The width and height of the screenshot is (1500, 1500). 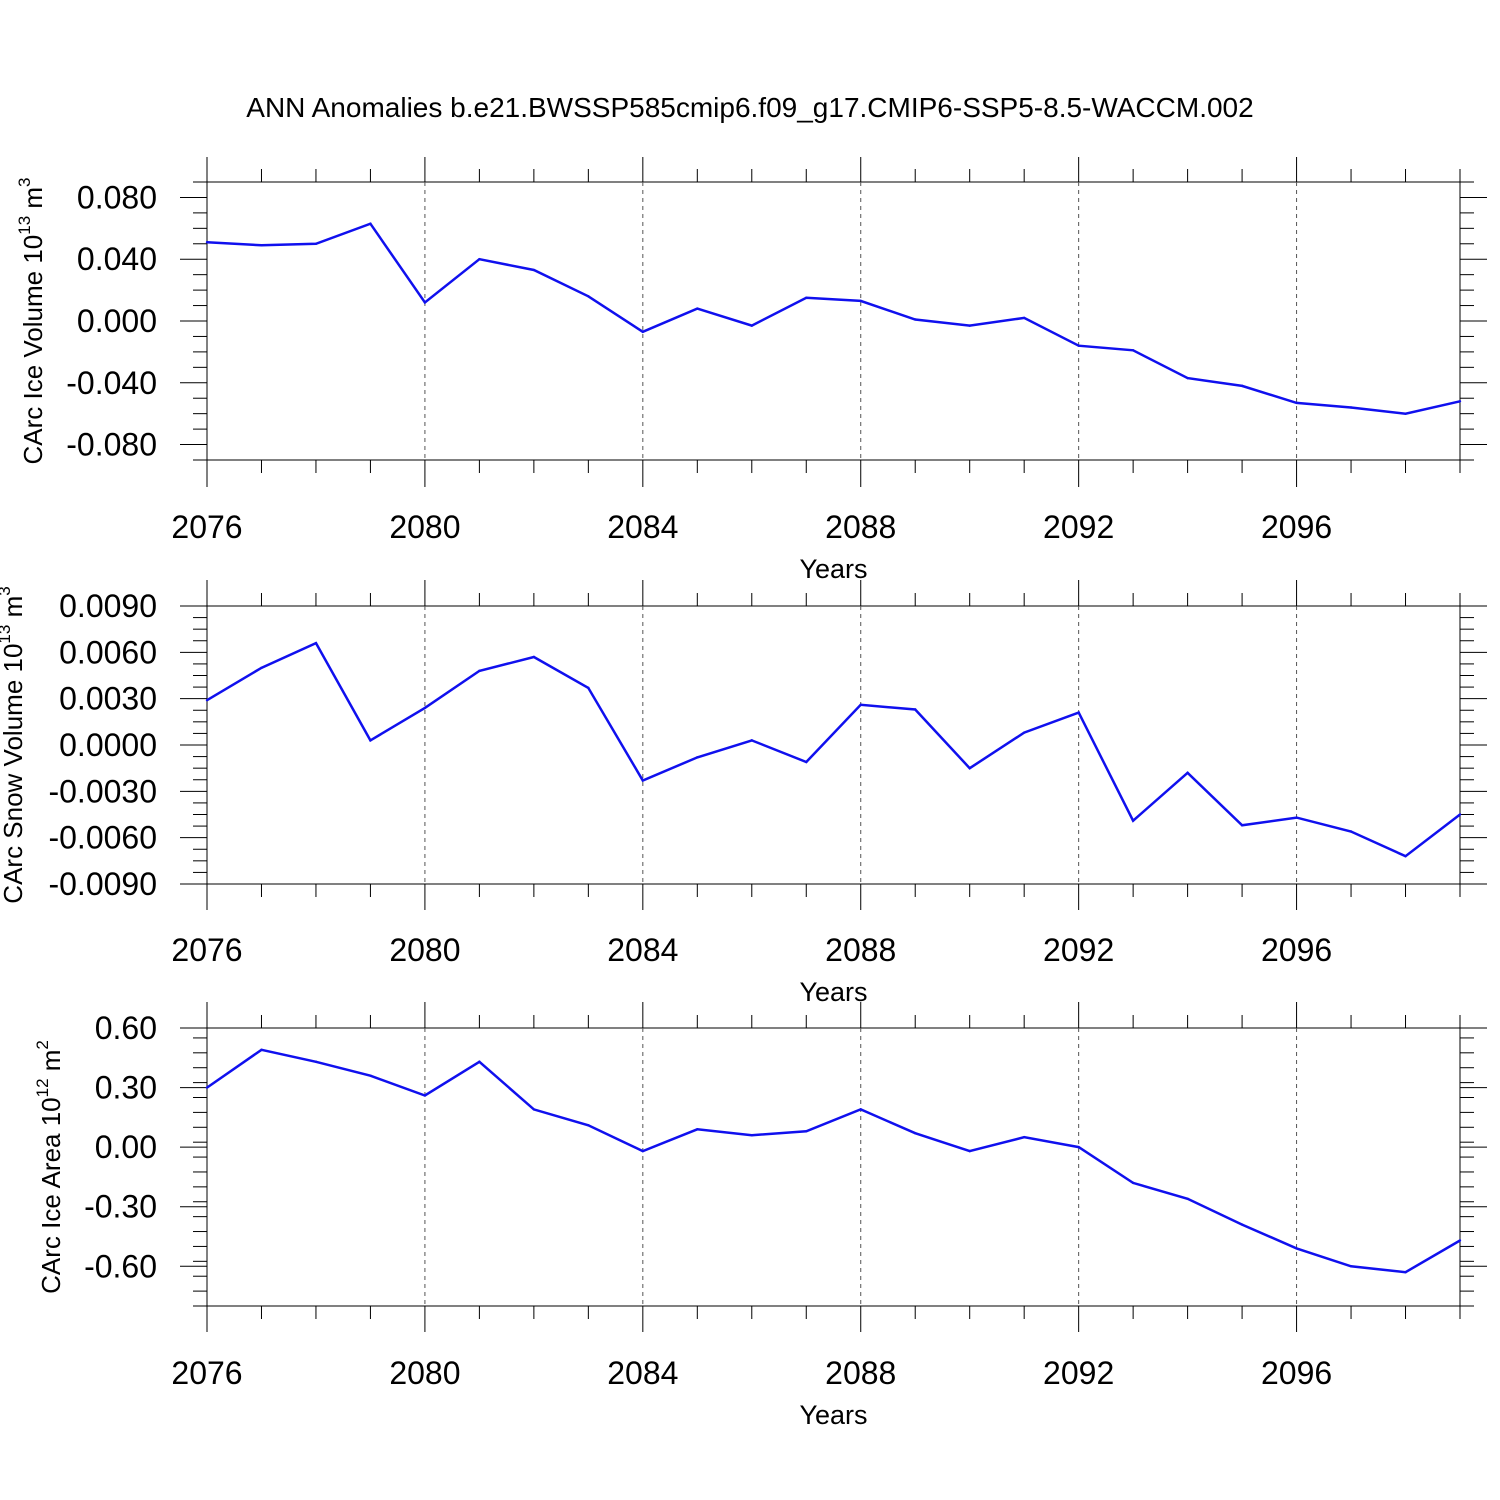 What do you see at coordinates (102, 884) in the screenshot?
I see `y-tick-label: -0.0090` at bounding box center [102, 884].